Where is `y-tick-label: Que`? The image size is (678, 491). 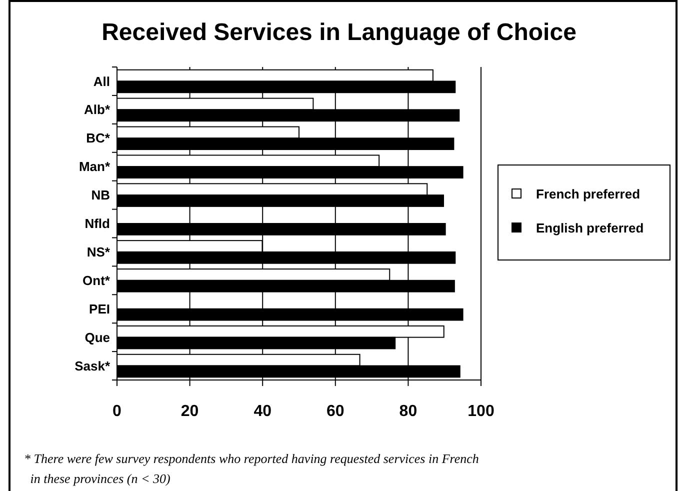
y-tick-label: Que is located at coordinates (97, 337).